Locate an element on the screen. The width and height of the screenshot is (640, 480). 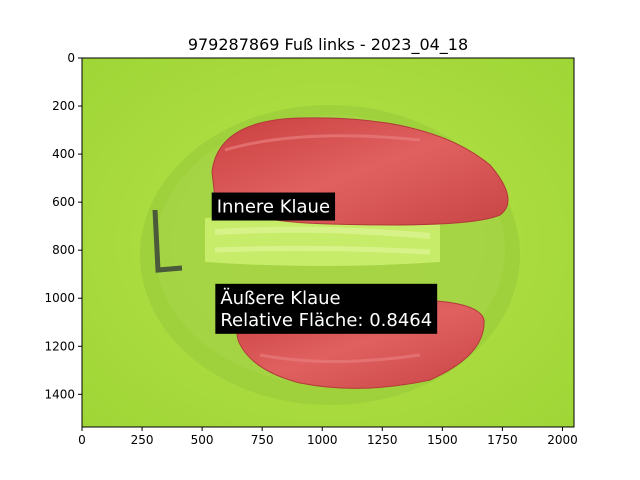
marker-letter-icon is located at coordinates (167, 241).